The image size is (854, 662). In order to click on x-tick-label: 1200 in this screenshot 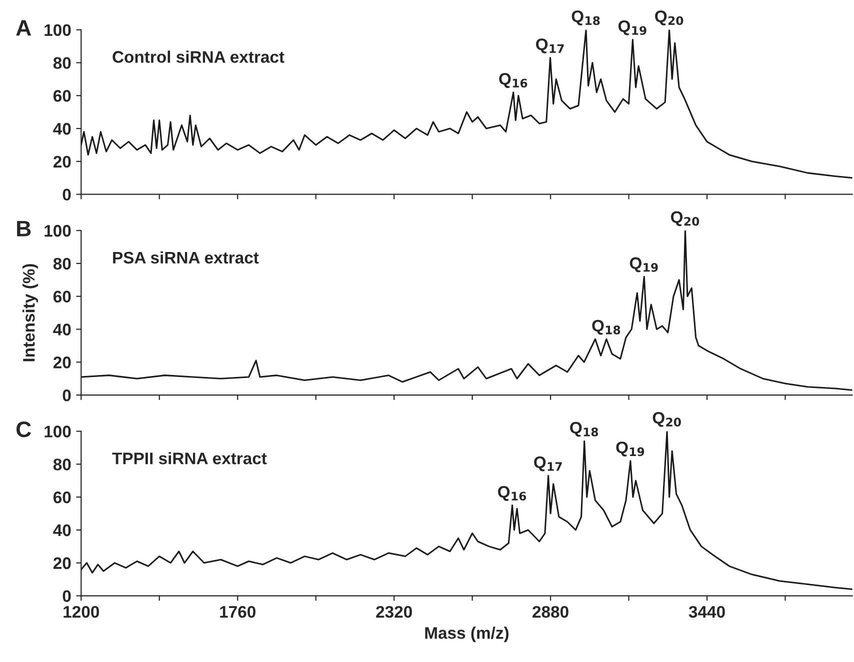, I will do `click(81, 612)`.